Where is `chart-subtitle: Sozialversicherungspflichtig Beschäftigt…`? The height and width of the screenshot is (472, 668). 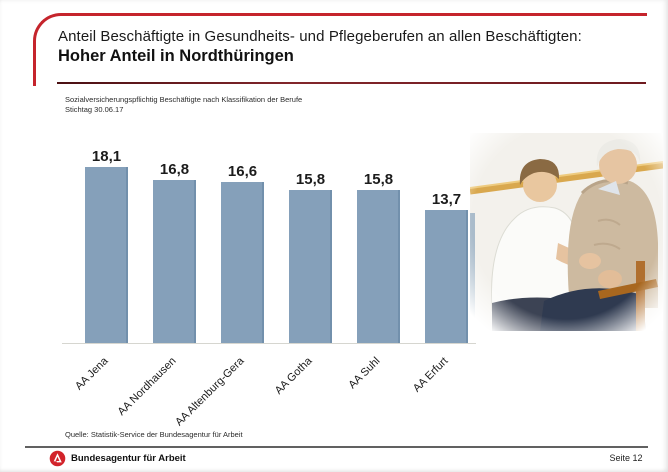
chart-subtitle: Sozialversicherungspflichtig Beschäftigt… is located at coordinates (183, 104).